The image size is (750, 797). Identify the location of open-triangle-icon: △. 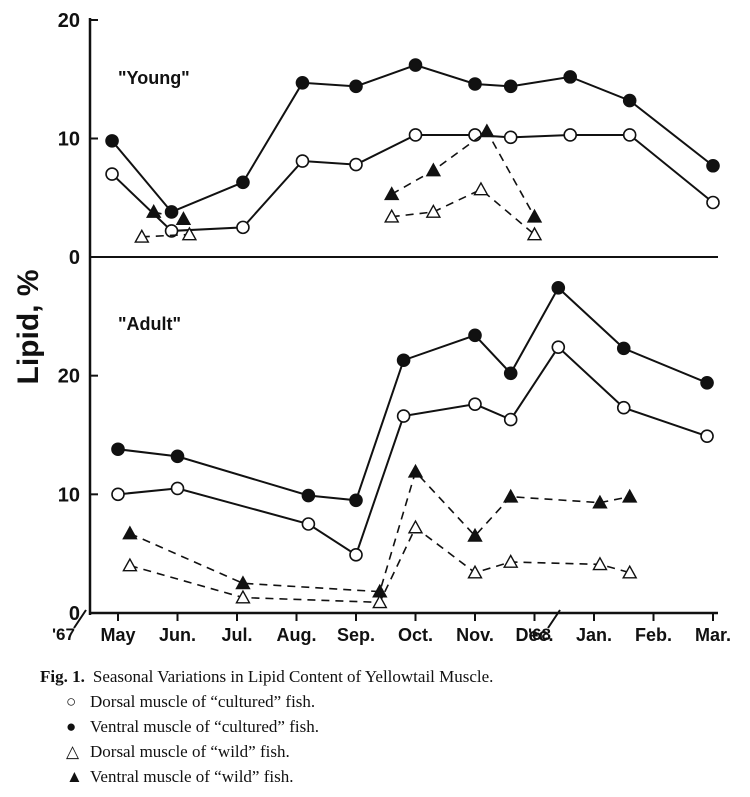
(73, 751).